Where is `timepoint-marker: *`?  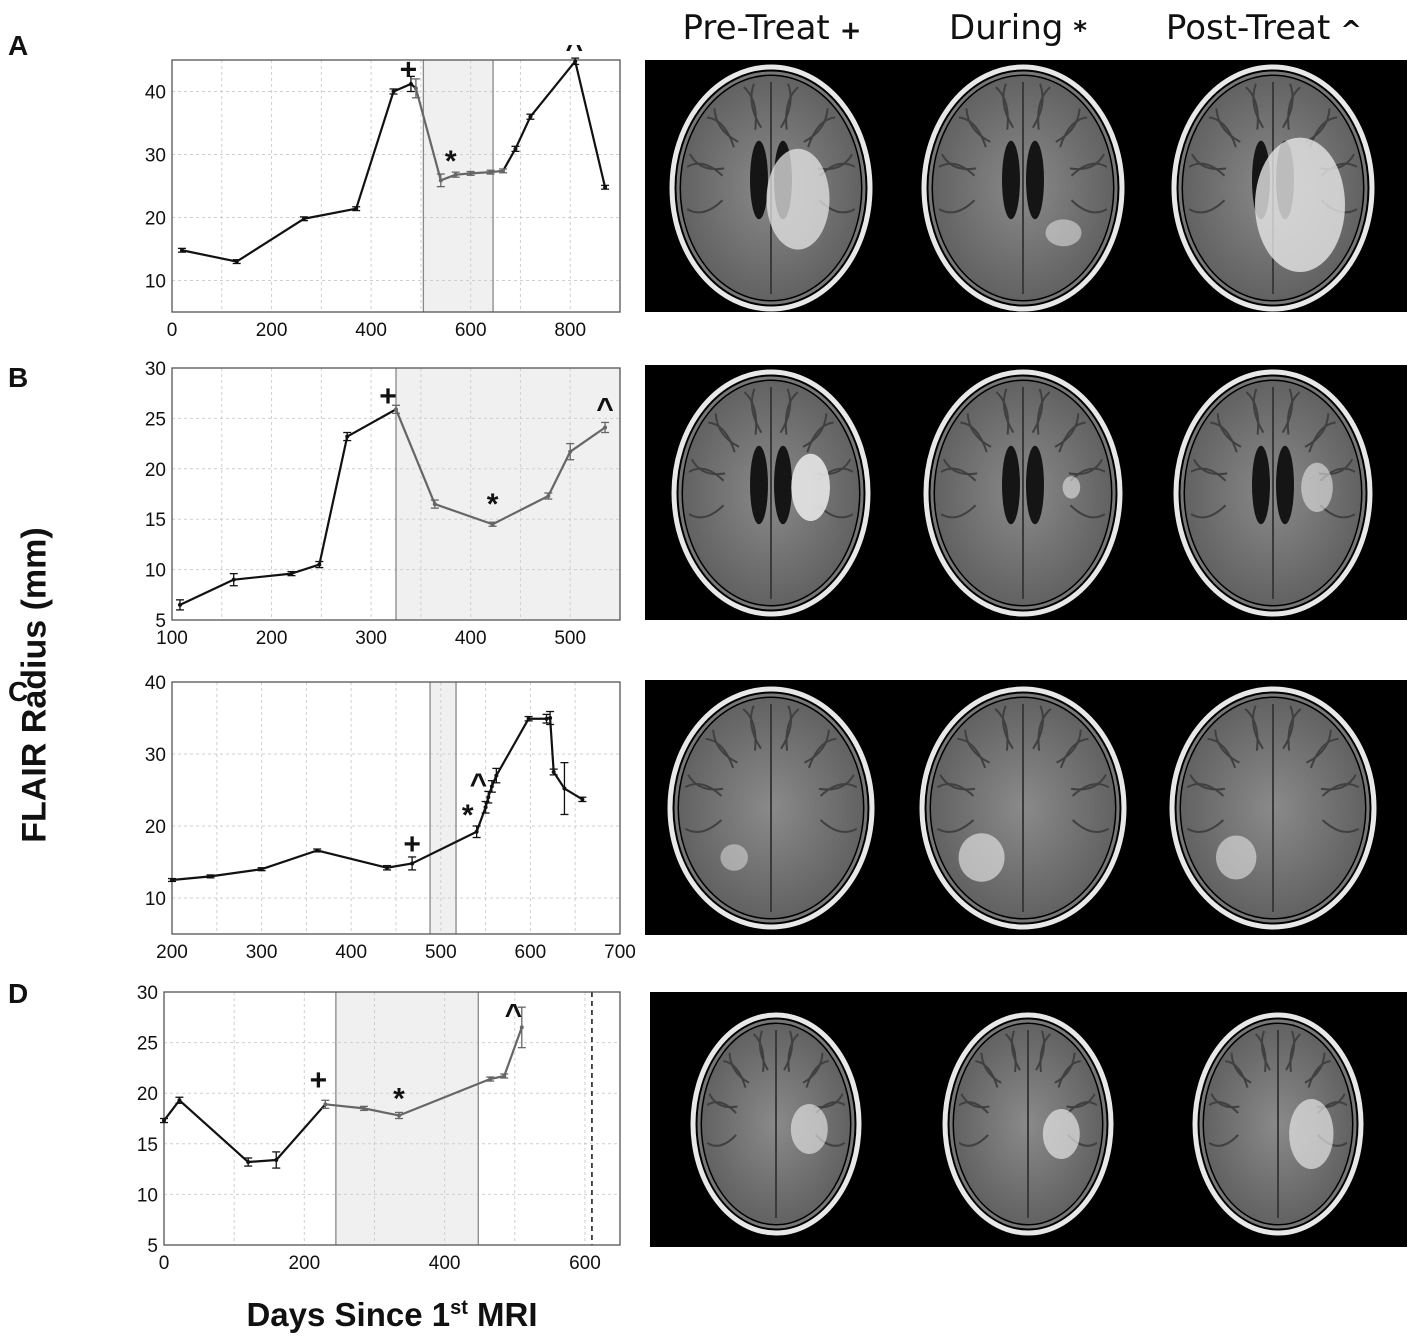 timepoint-marker: * is located at coordinates (399, 1098).